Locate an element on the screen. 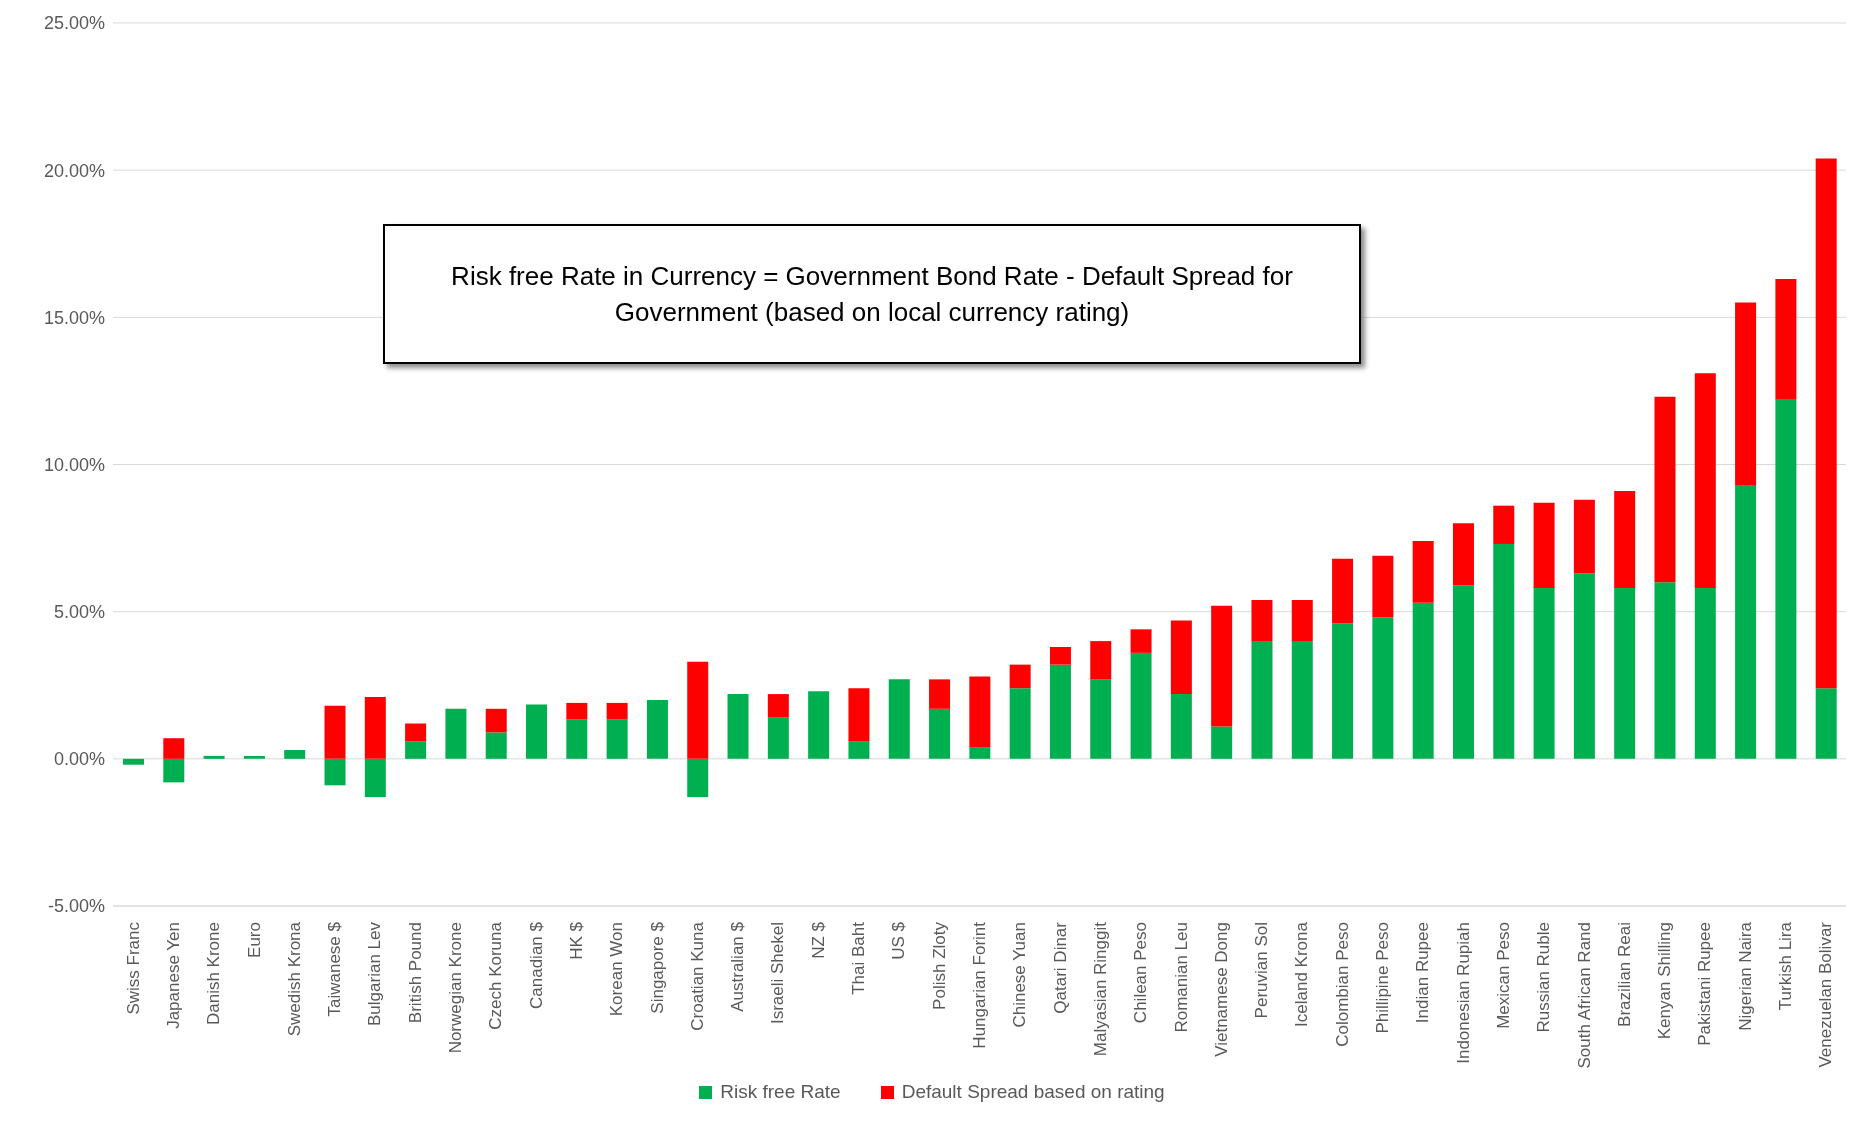  y-tick-label: 10.00% is located at coordinates (74, 464).